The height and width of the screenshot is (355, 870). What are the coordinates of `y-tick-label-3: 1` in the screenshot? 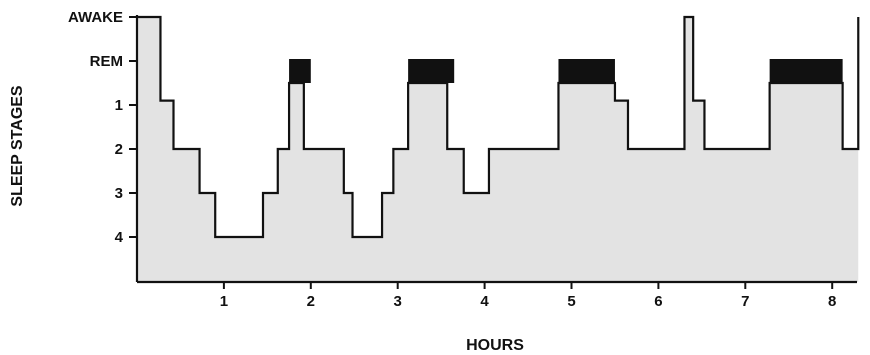 It's located at (119, 105).